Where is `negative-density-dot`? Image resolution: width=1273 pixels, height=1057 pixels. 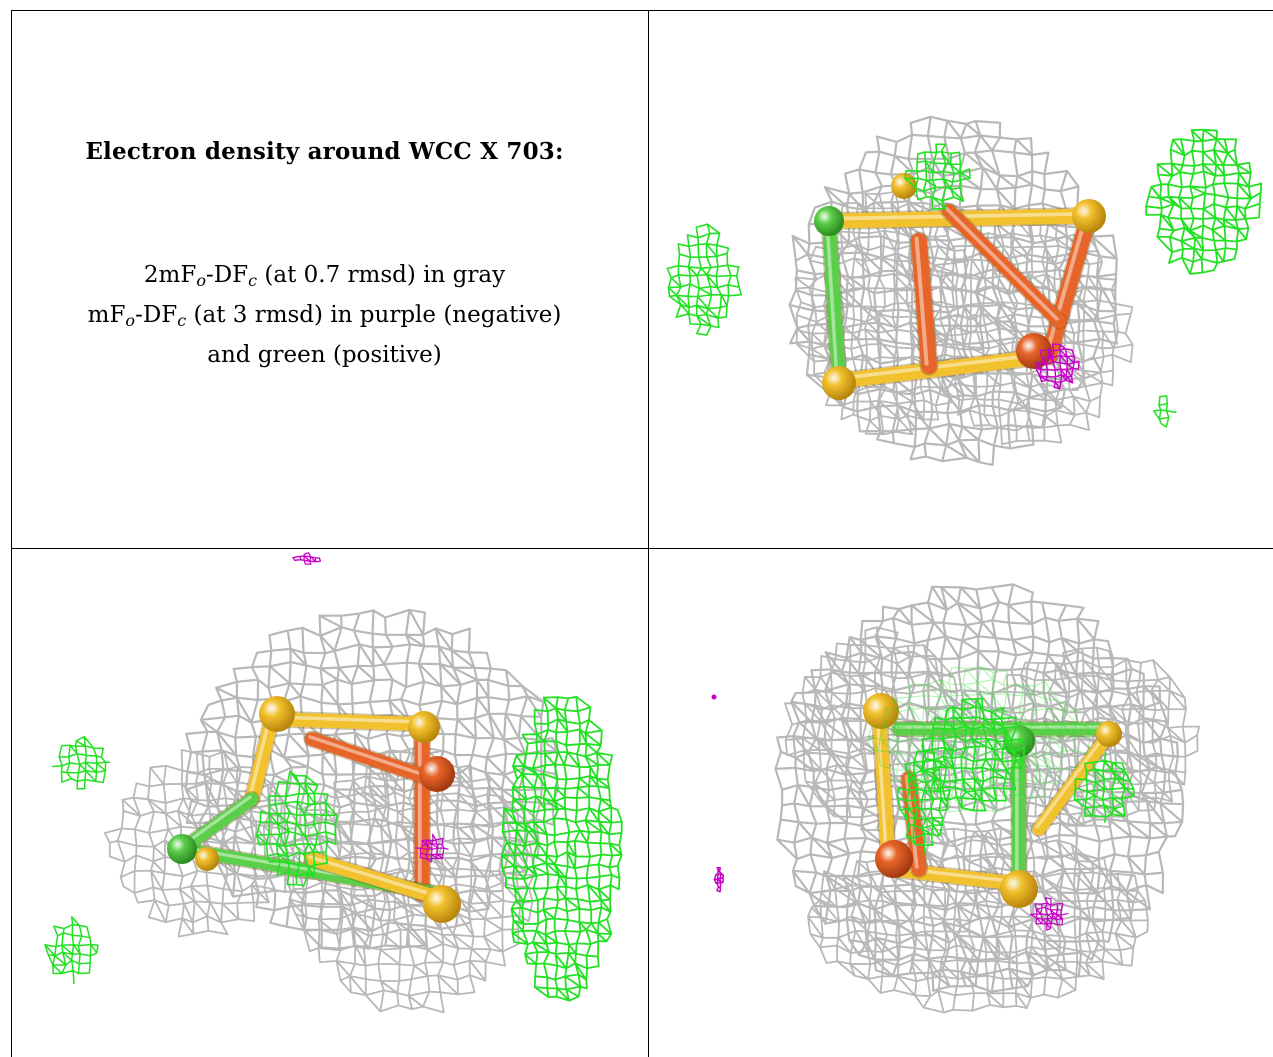
negative-density-dot is located at coordinates (714, 697).